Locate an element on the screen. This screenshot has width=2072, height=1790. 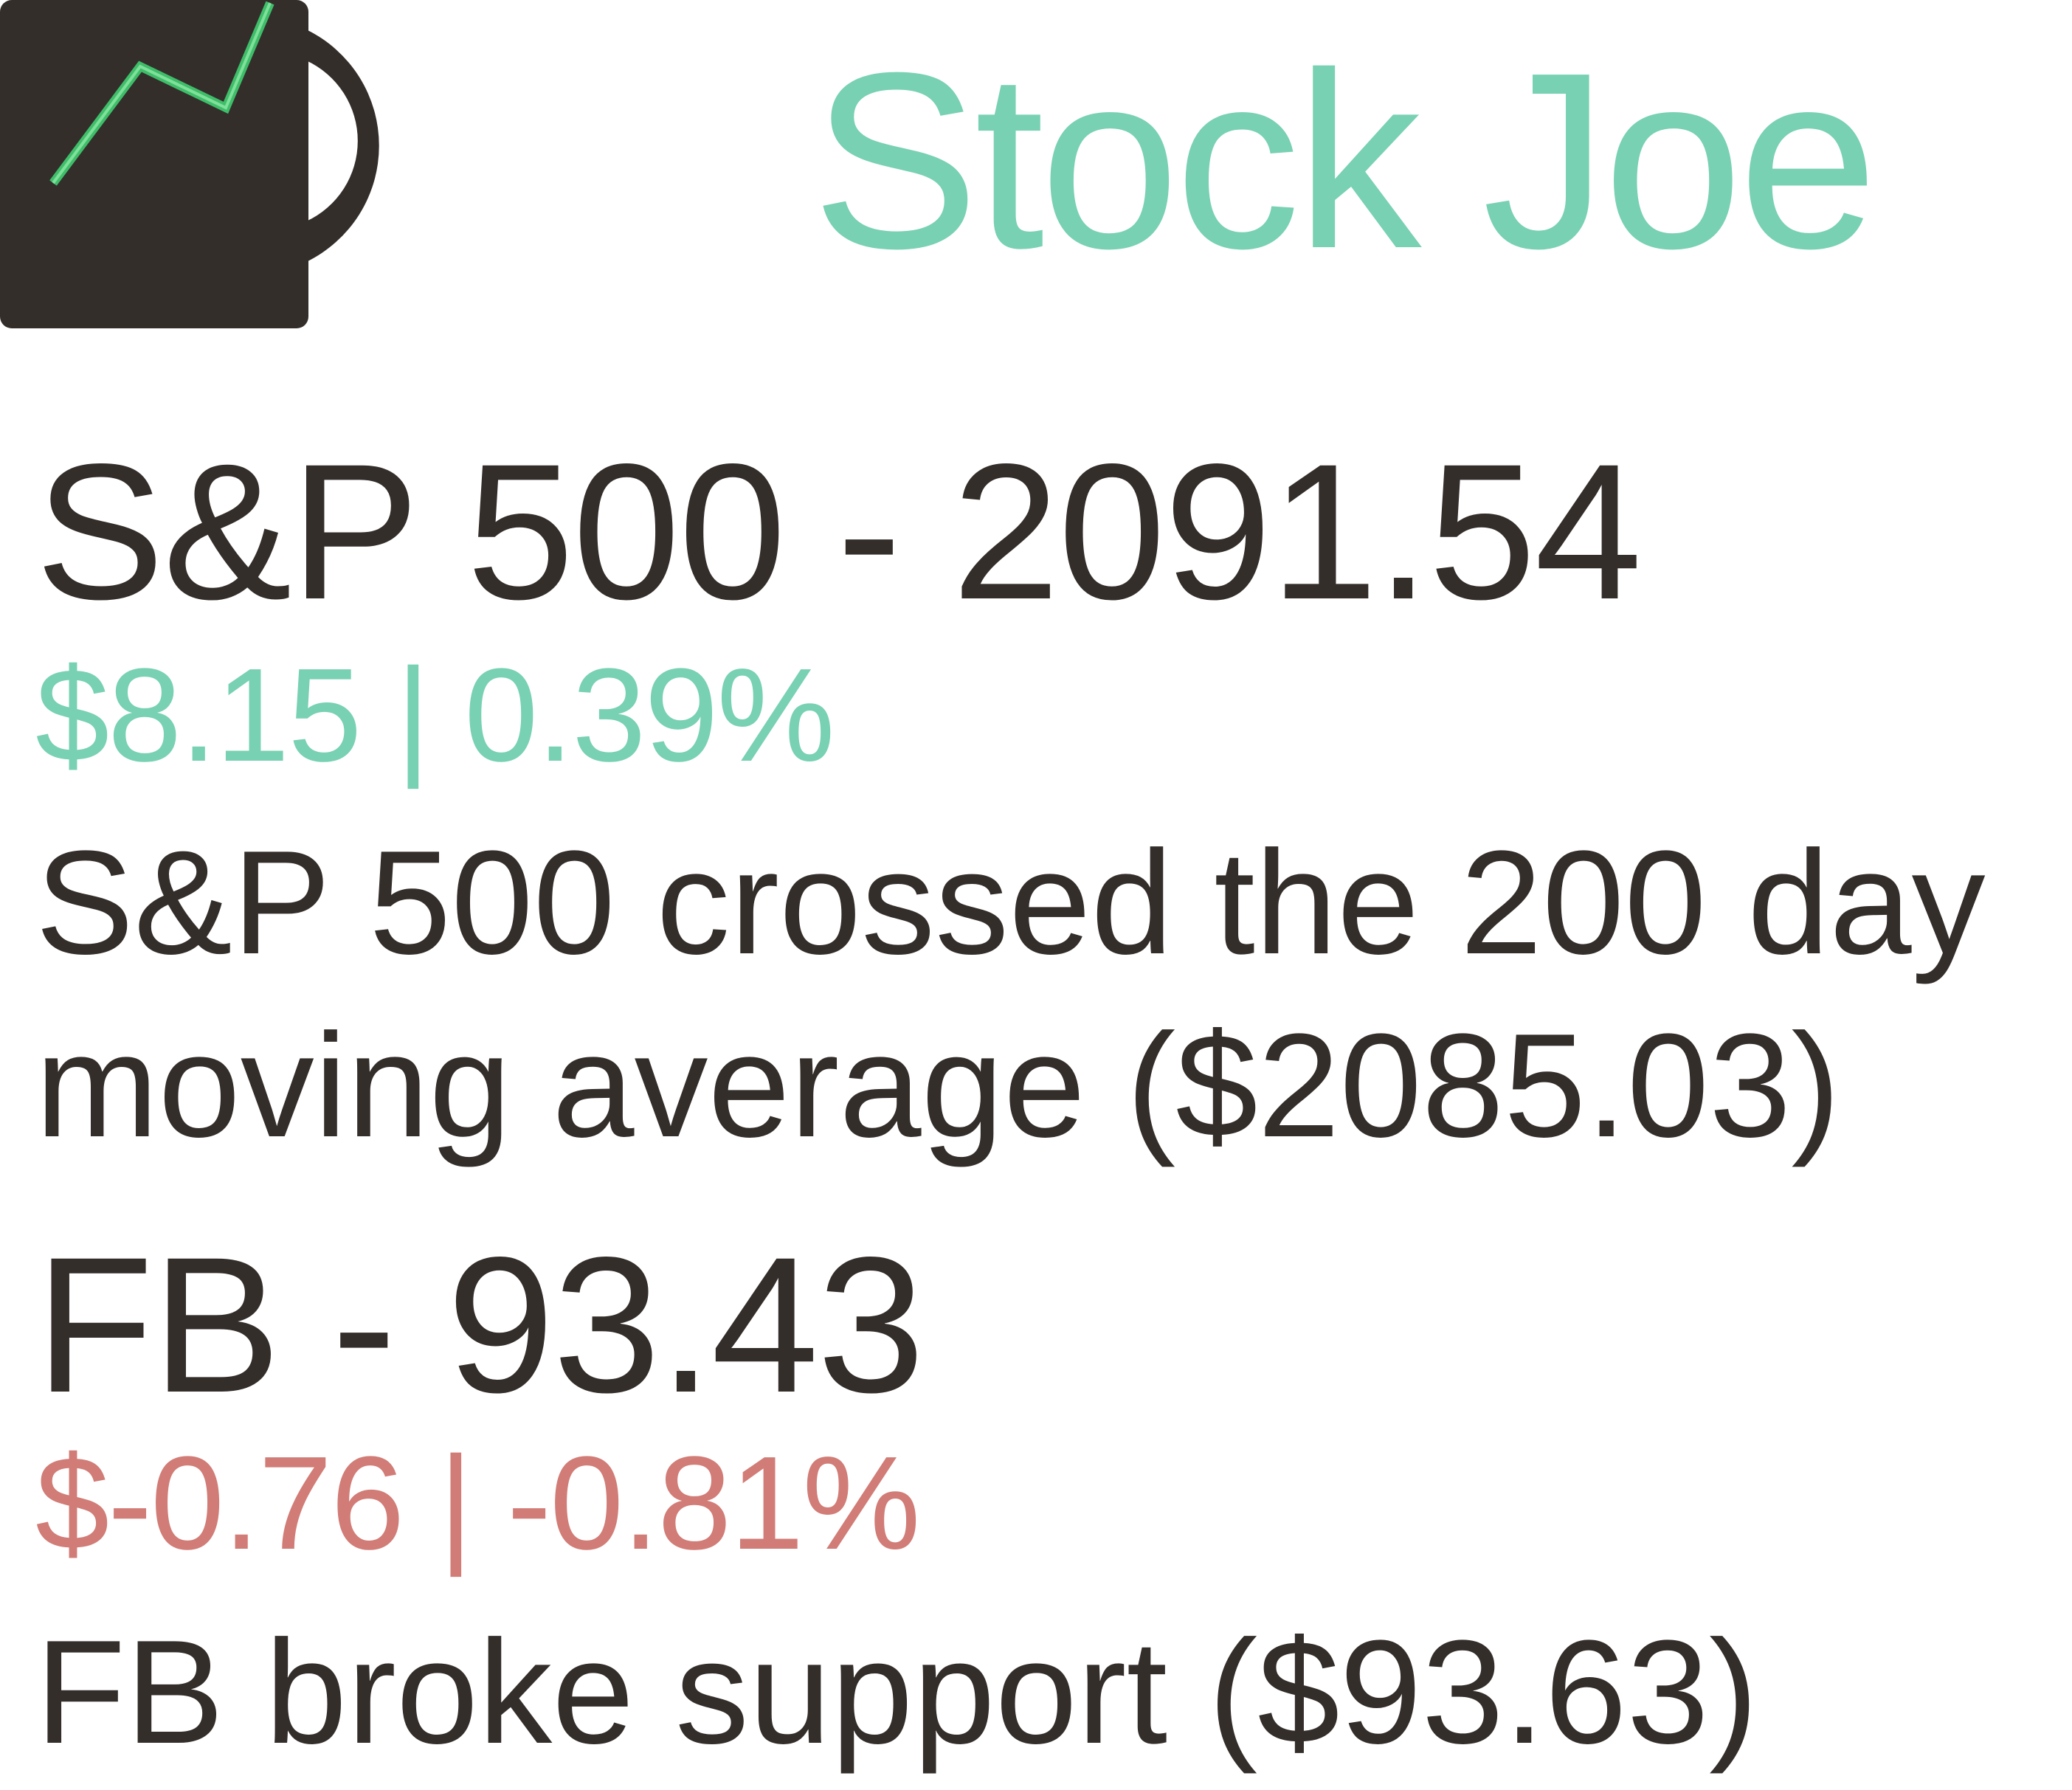
stock-note-line: S&P 500 crossed the 200 day is located at coordinates (1010, 902).